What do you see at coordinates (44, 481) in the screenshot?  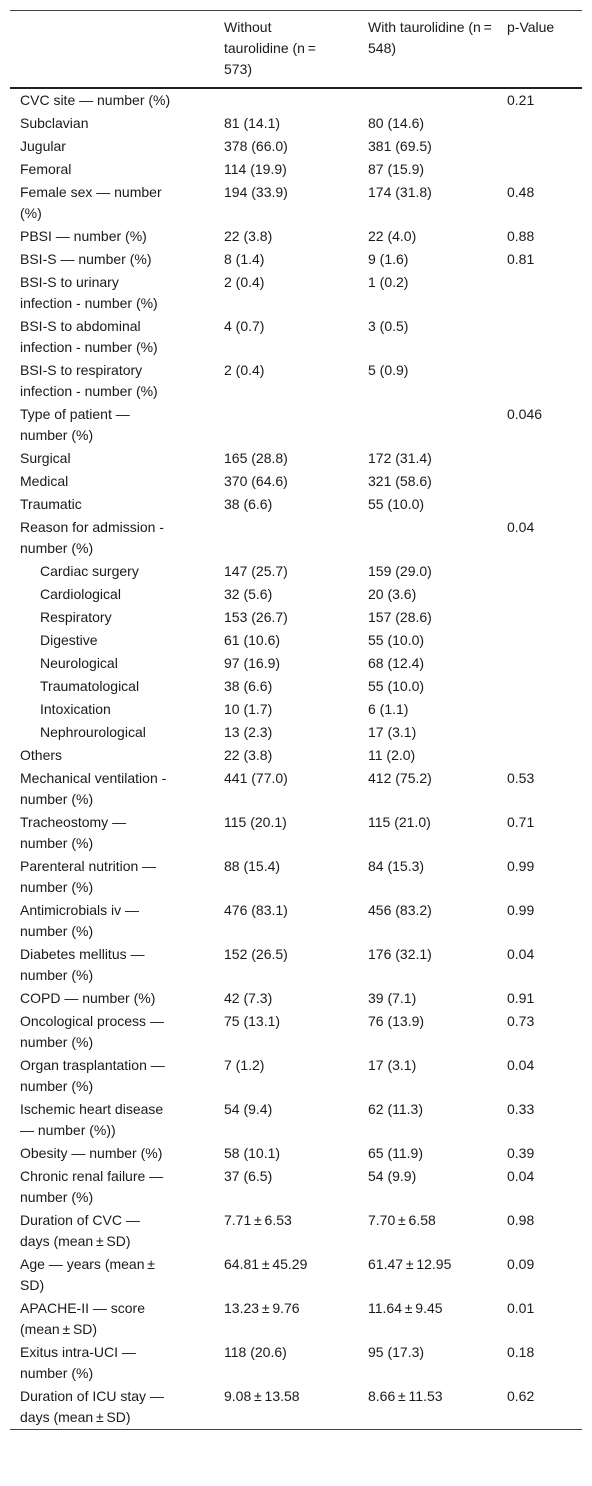 I see `row-label: Medical` at bounding box center [44, 481].